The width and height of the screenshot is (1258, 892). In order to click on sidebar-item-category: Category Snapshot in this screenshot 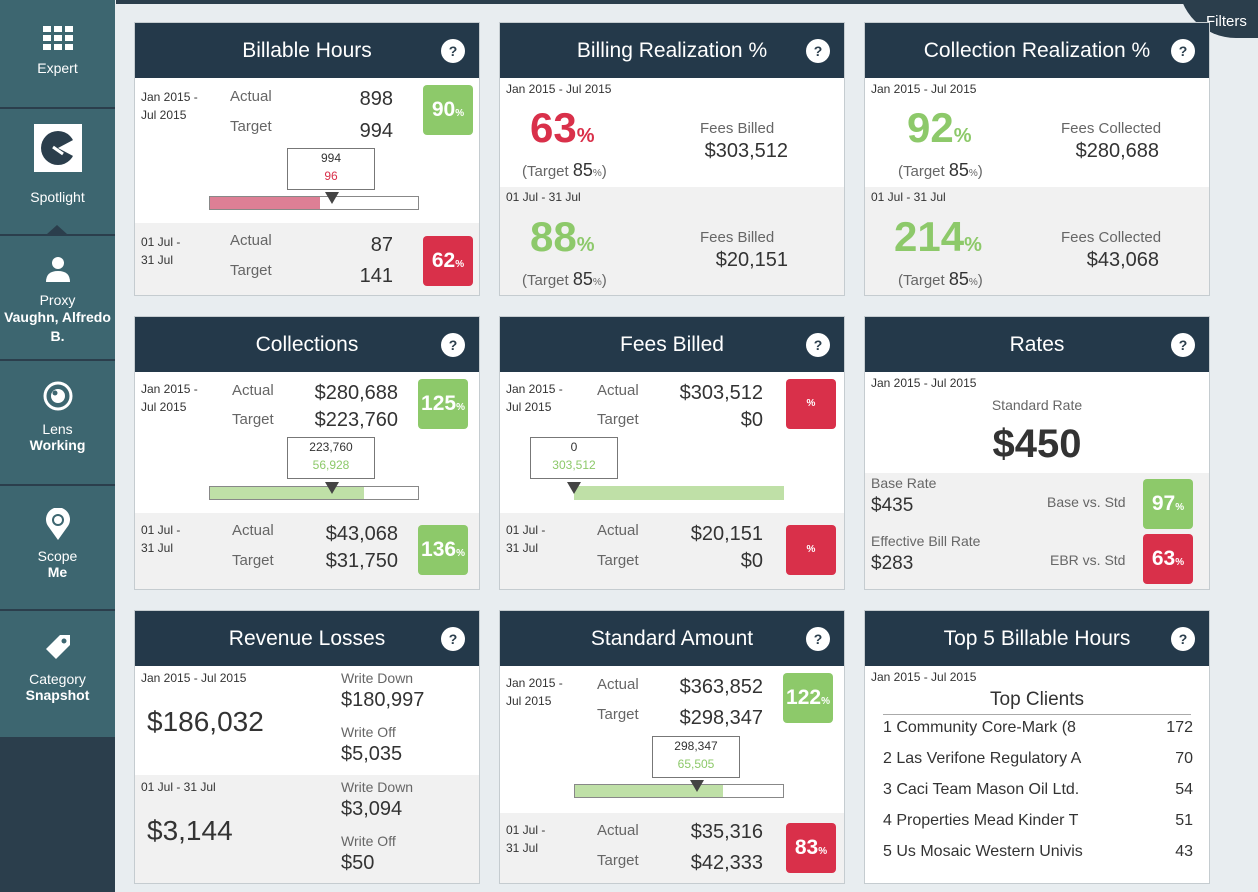, I will do `click(57, 674)`.